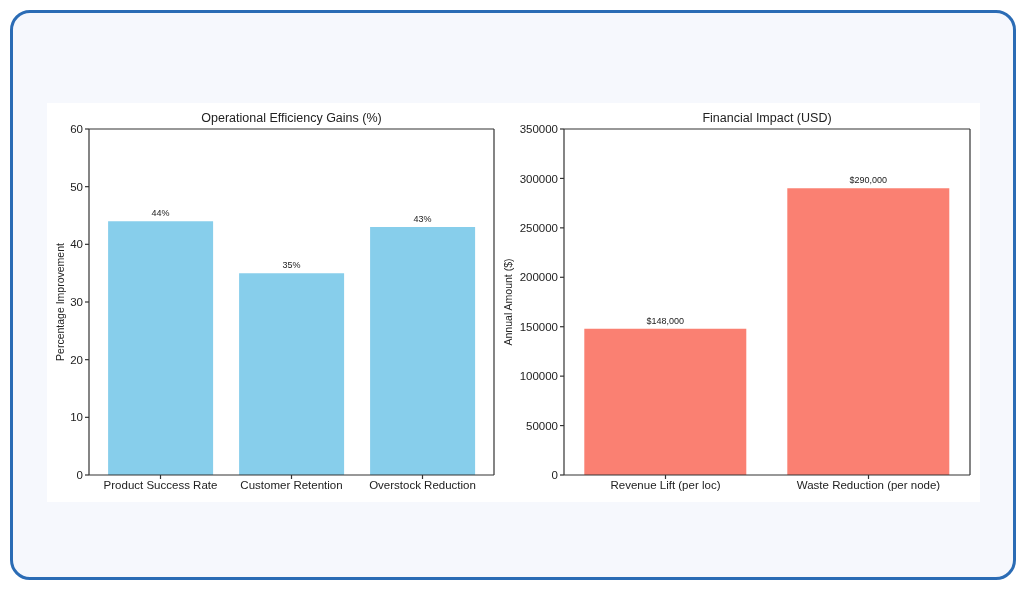  Describe the element at coordinates (542, 425) in the screenshot. I see `y-tick-label: 50000` at that location.